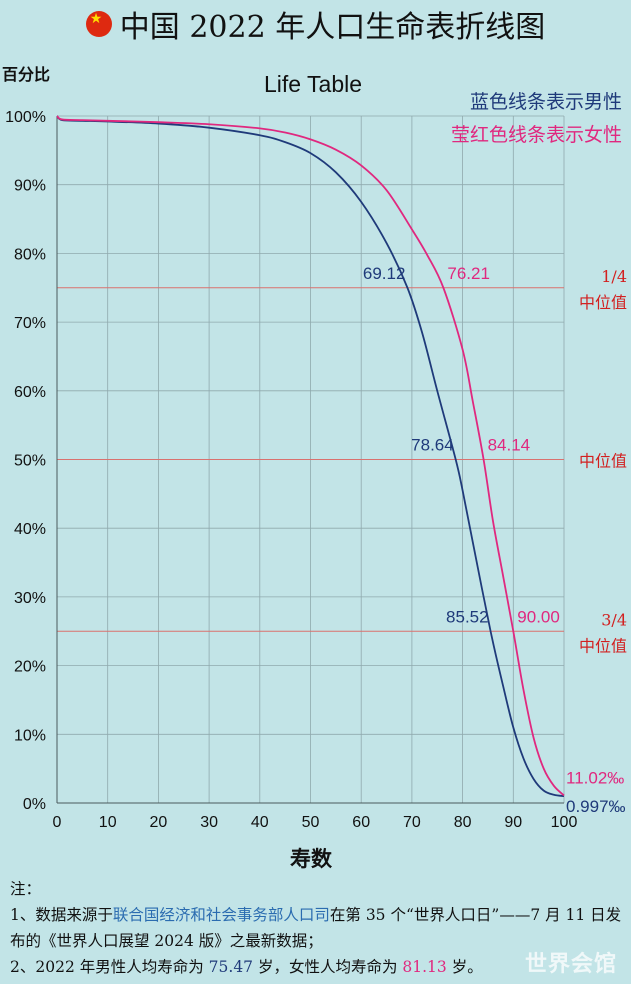  Describe the element at coordinates (509, 445) in the screenshot. I see `female-quantile-label: 84.14` at that location.